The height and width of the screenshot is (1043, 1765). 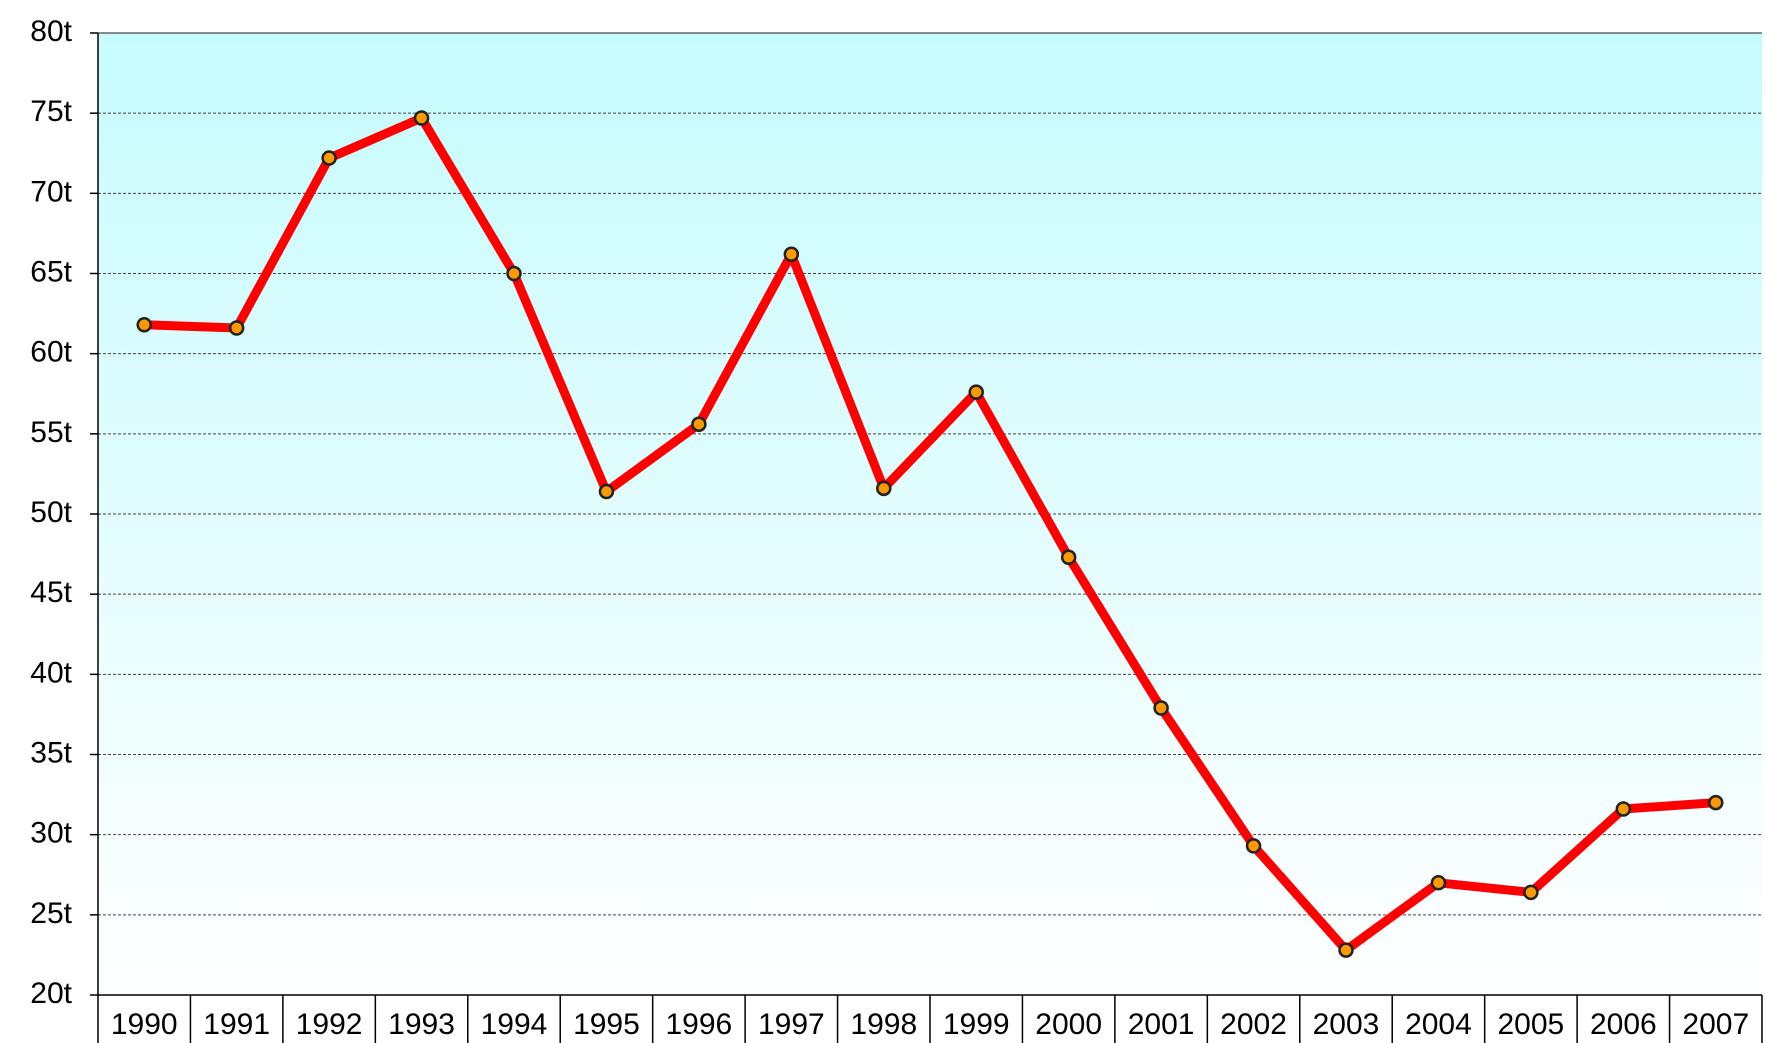 I want to click on y-tick-label: 40t, so click(x=51, y=672).